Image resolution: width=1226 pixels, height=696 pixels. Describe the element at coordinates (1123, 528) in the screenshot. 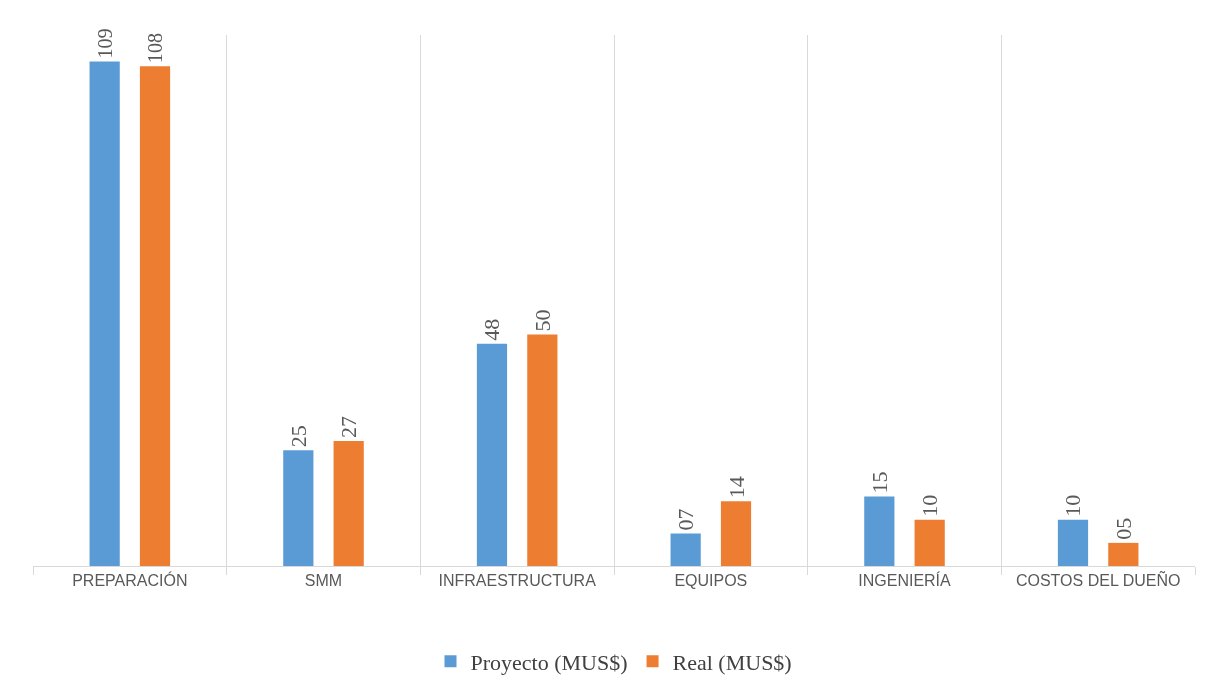

I see `data-label: 05` at that location.